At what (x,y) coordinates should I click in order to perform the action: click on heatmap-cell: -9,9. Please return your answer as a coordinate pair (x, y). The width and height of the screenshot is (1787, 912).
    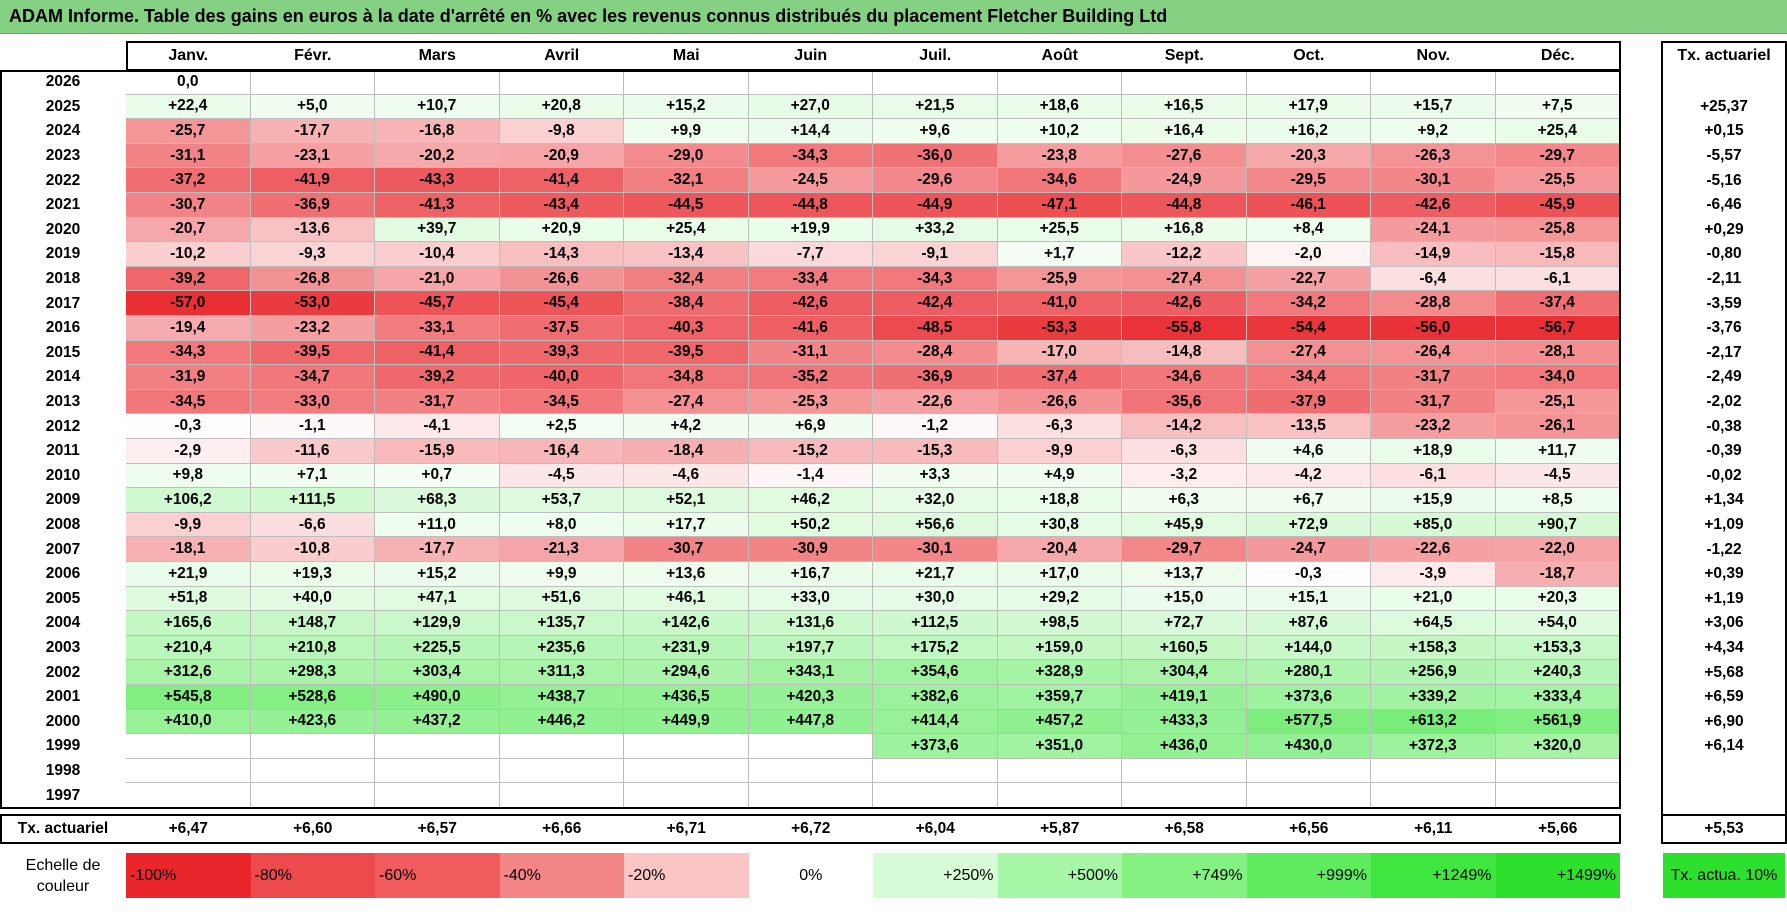
    Looking at the image, I should click on (1059, 451).